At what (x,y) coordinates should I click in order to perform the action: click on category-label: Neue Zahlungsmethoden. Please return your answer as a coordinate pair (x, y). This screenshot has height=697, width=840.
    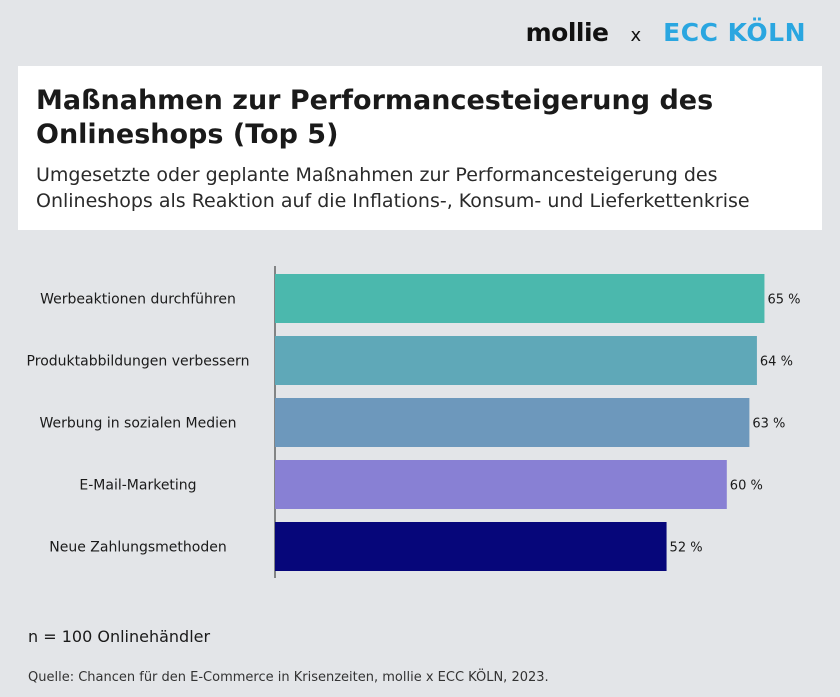
    Looking at the image, I should click on (137, 548).